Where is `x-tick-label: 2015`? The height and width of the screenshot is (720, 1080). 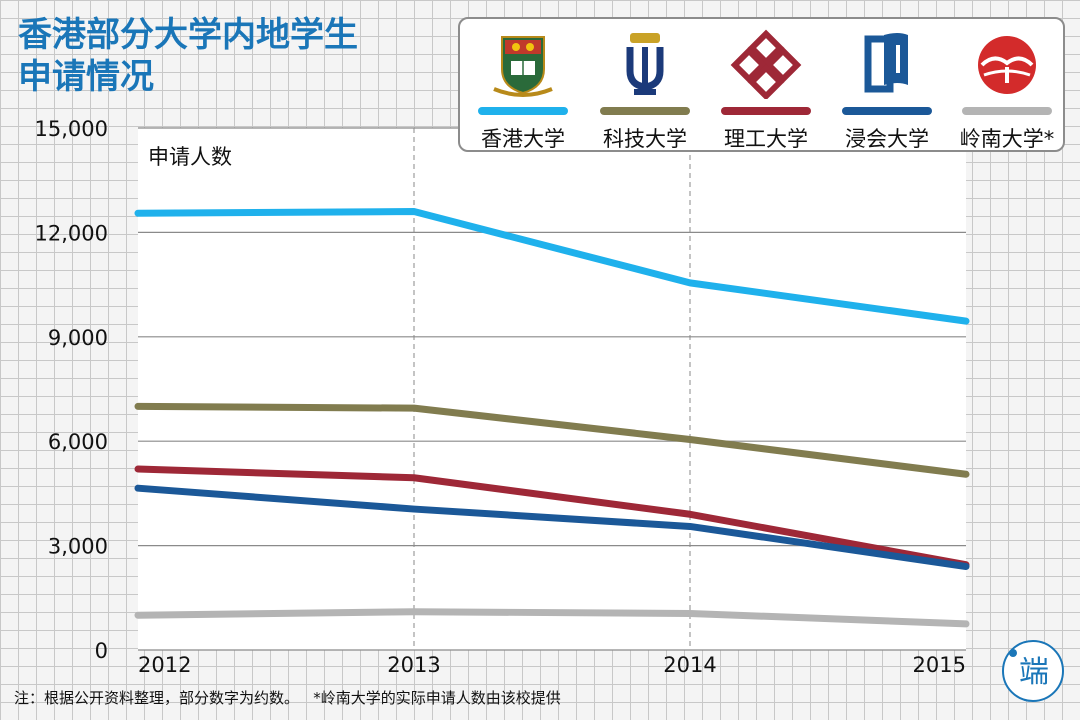 x-tick-label: 2015 is located at coordinates (939, 665).